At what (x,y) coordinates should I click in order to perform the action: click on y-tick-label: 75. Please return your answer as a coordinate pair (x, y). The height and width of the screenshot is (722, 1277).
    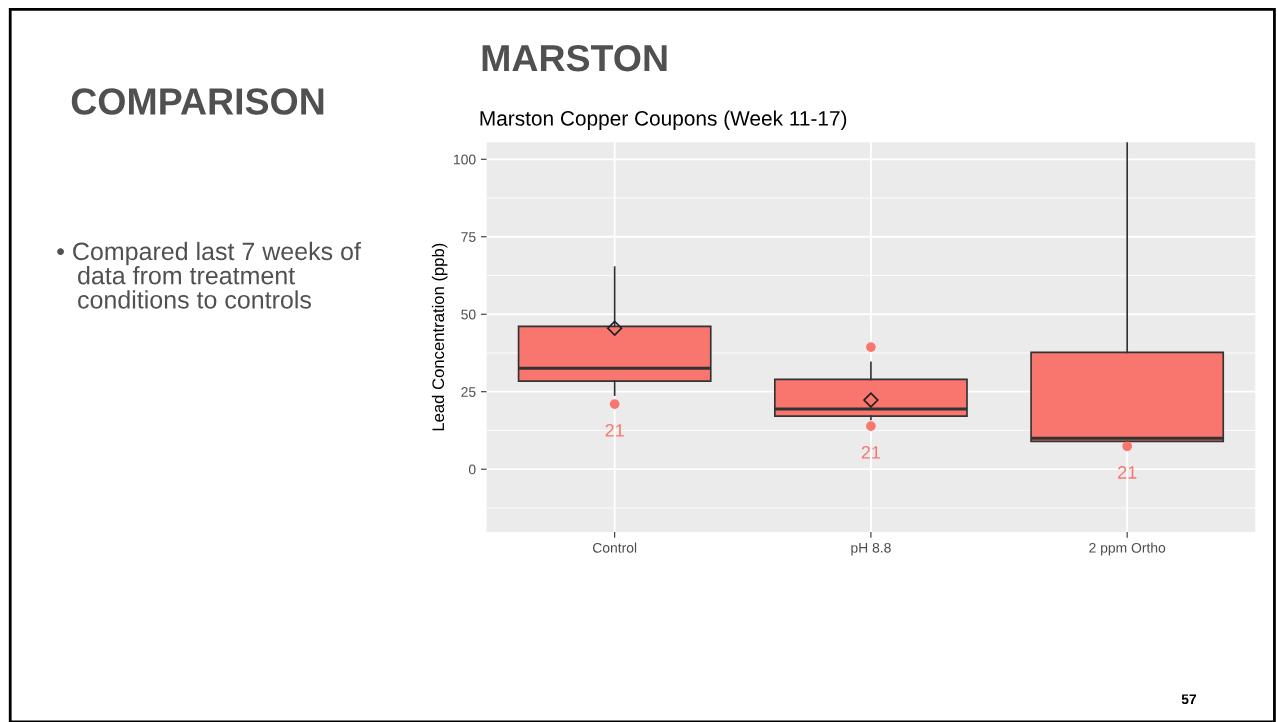
    Looking at the image, I should click on (468, 237).